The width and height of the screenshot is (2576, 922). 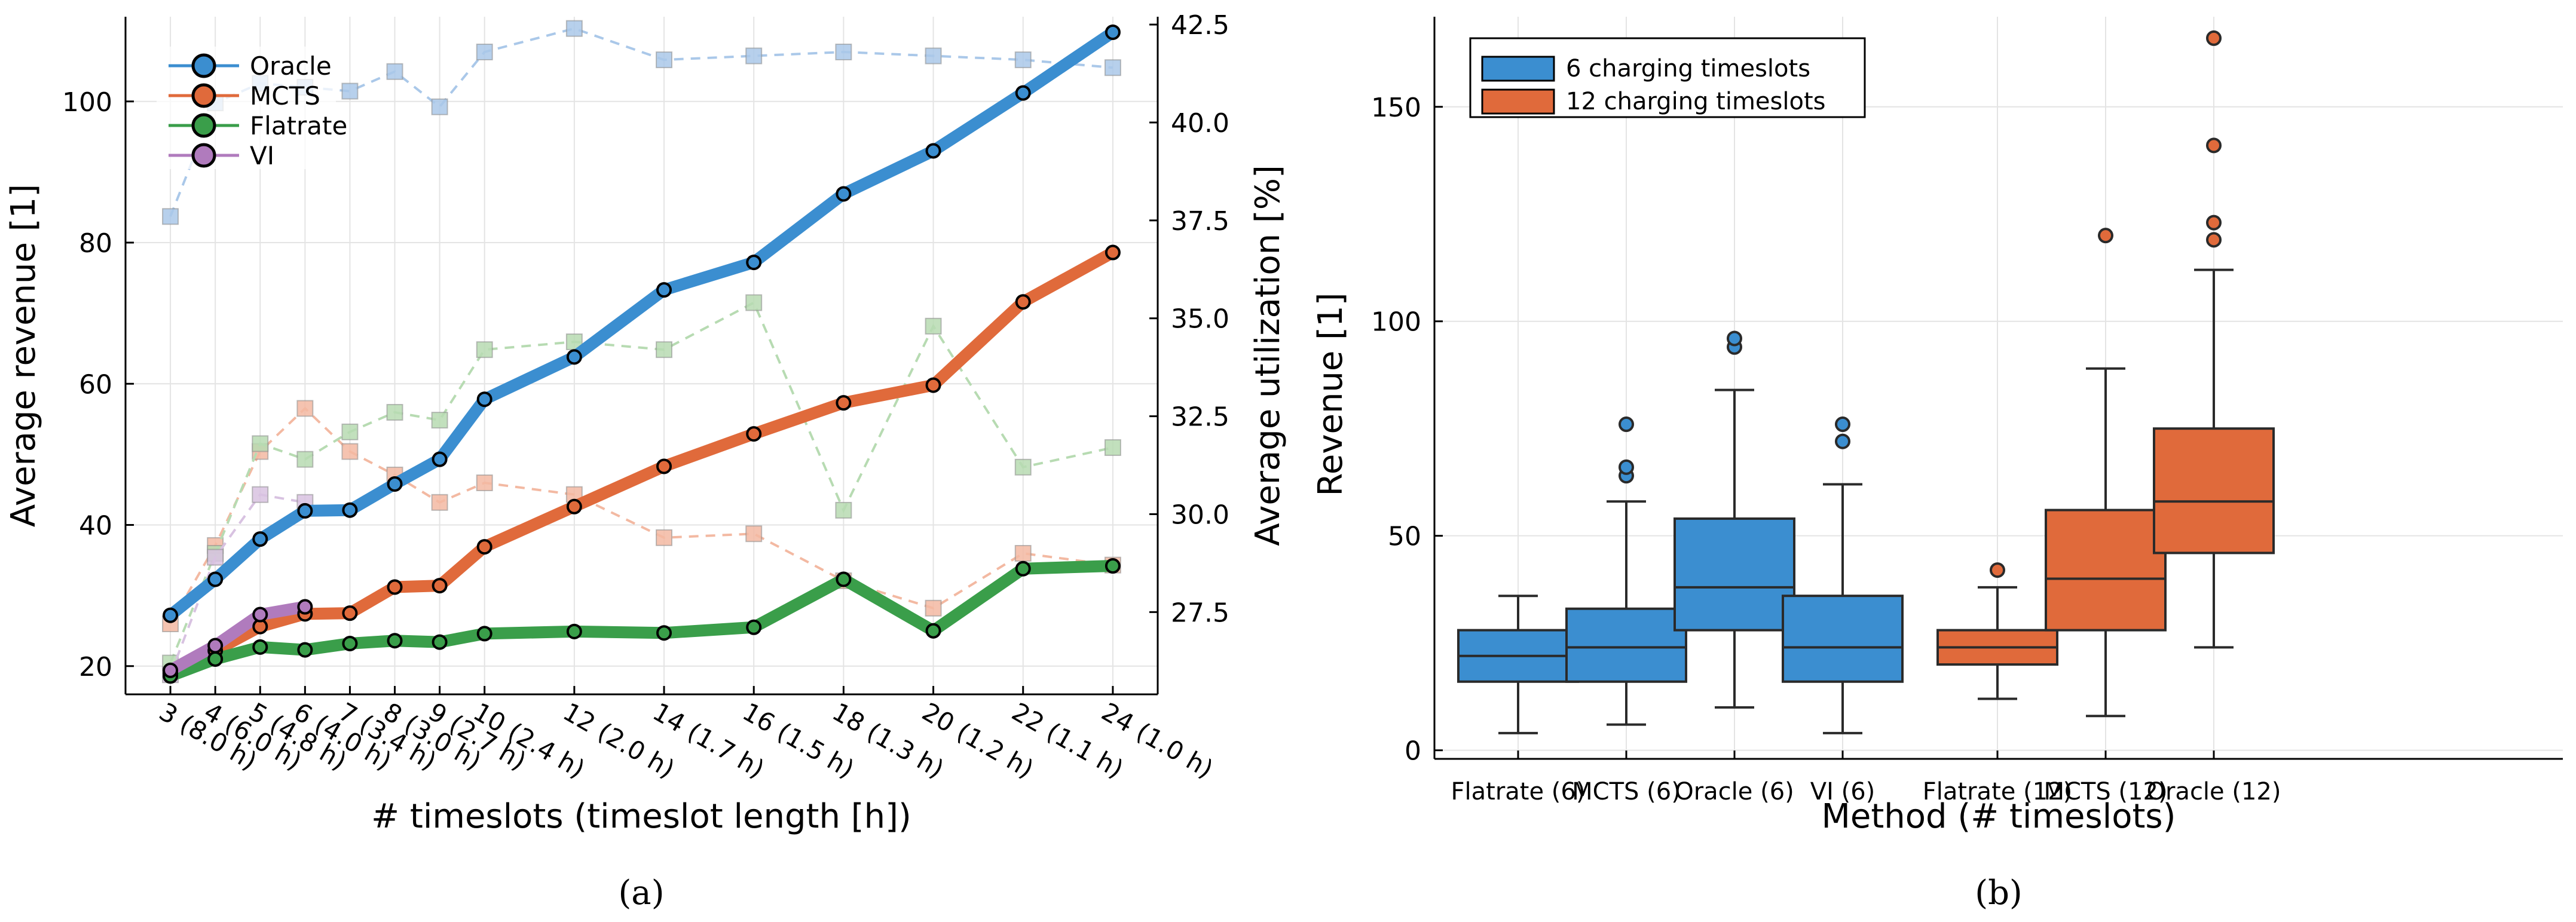 What do you see at coordinates (641, 817) in the screenshot?
I see `panel-a-x-label: # timeslots (timeslot length [h])` at bounding box center [641, 817].